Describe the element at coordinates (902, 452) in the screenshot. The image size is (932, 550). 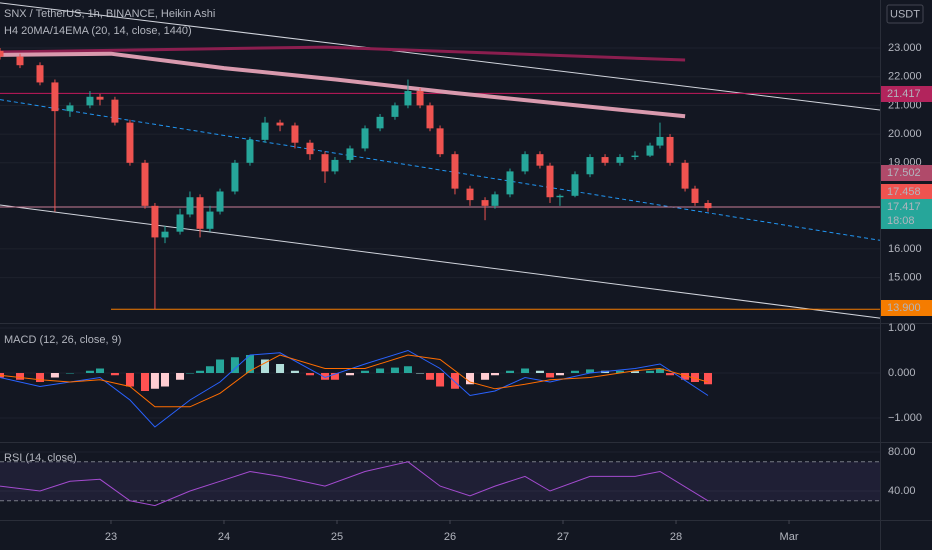
I see `y-tick-label: 80.00` at that location.